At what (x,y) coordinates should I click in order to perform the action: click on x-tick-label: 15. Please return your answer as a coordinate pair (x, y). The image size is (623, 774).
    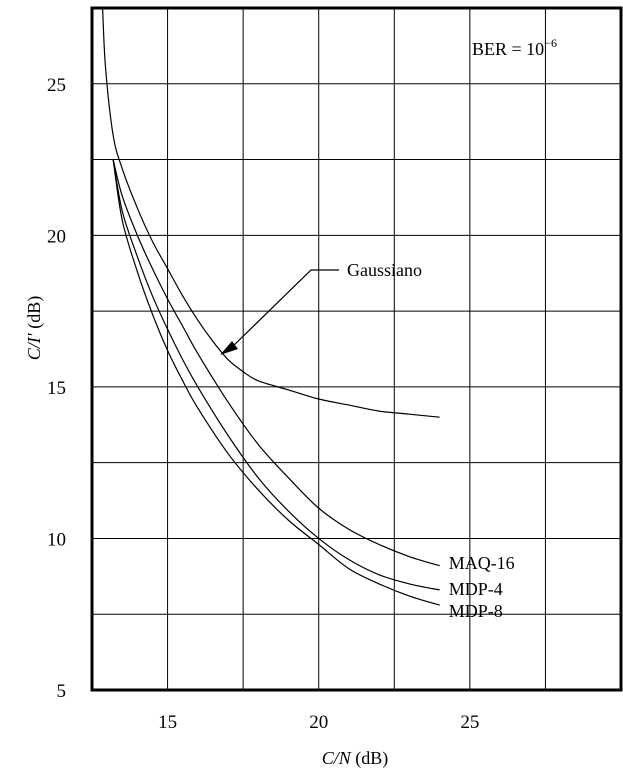
    Looking at the image, I should click on (167, 722).